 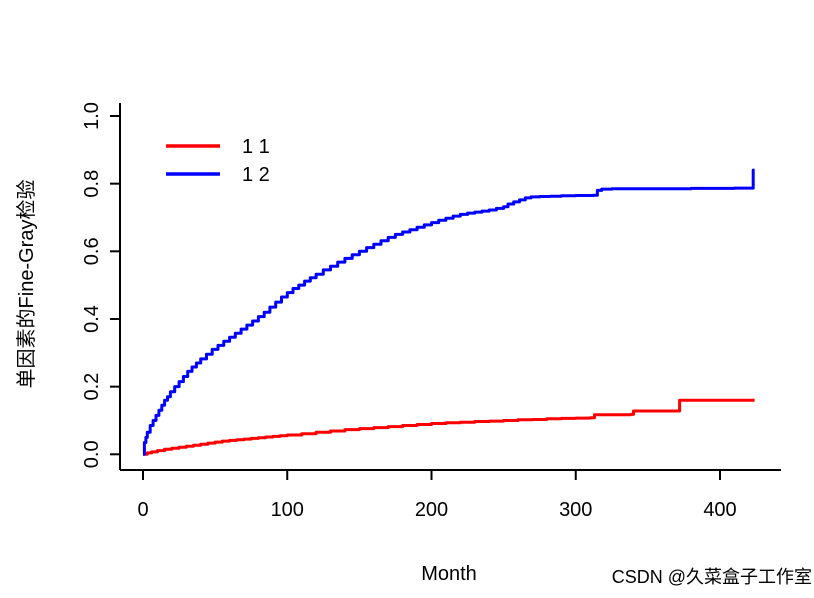 I want to click on x-axis-ticks: 0 100 200 300 400, so click(x=437, y=495).